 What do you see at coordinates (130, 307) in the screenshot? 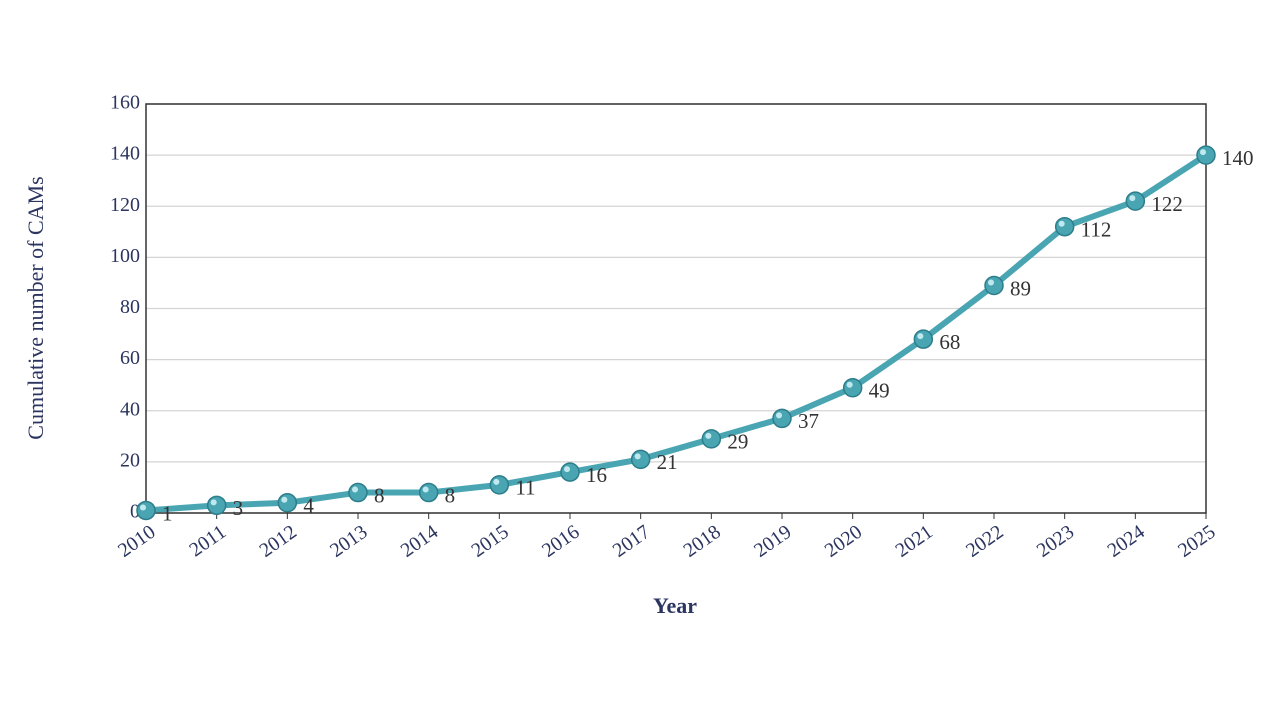
I see `y-tick-label: 80` at bounding box center [130, 307].